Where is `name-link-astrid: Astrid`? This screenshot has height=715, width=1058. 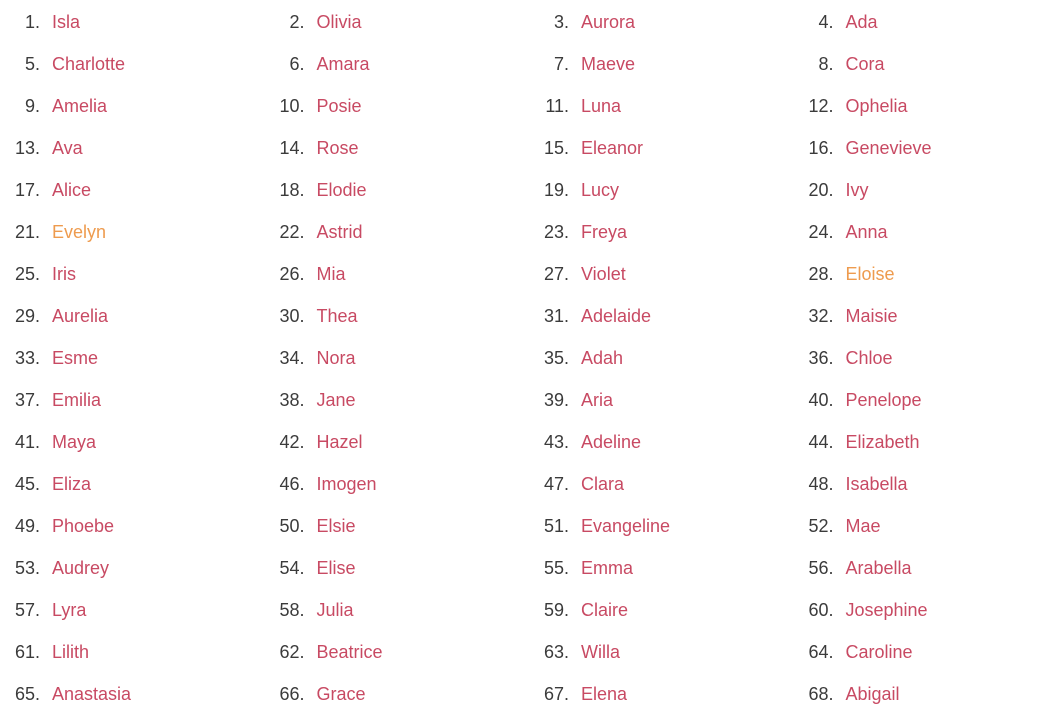
name-link-astrid: Astrid is located at coordinates (340, 232).